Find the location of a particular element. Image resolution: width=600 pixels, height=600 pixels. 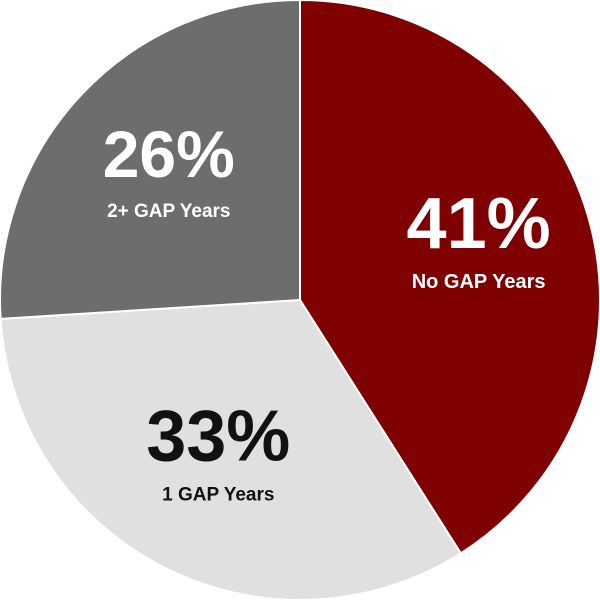

slice-percent-label: 33% is located at coordinates (218, 436).